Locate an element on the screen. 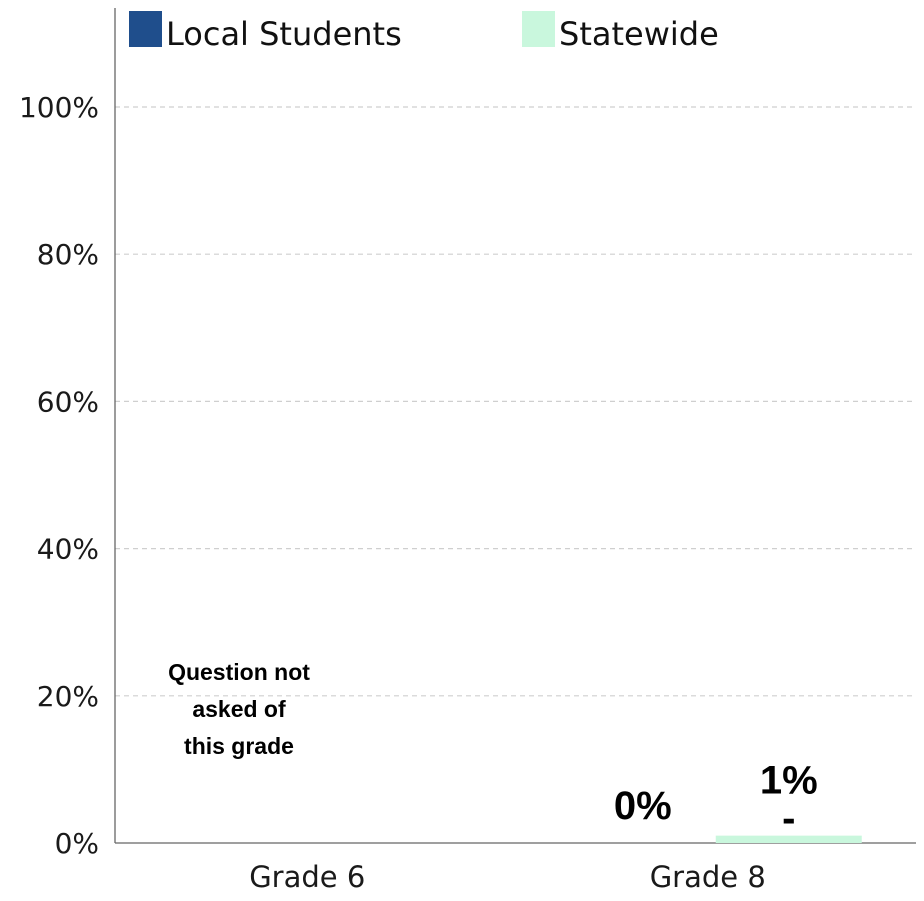 The width and height of the screenshot is (924, 901). note-line: asked of is located at coordinates (239, 709).